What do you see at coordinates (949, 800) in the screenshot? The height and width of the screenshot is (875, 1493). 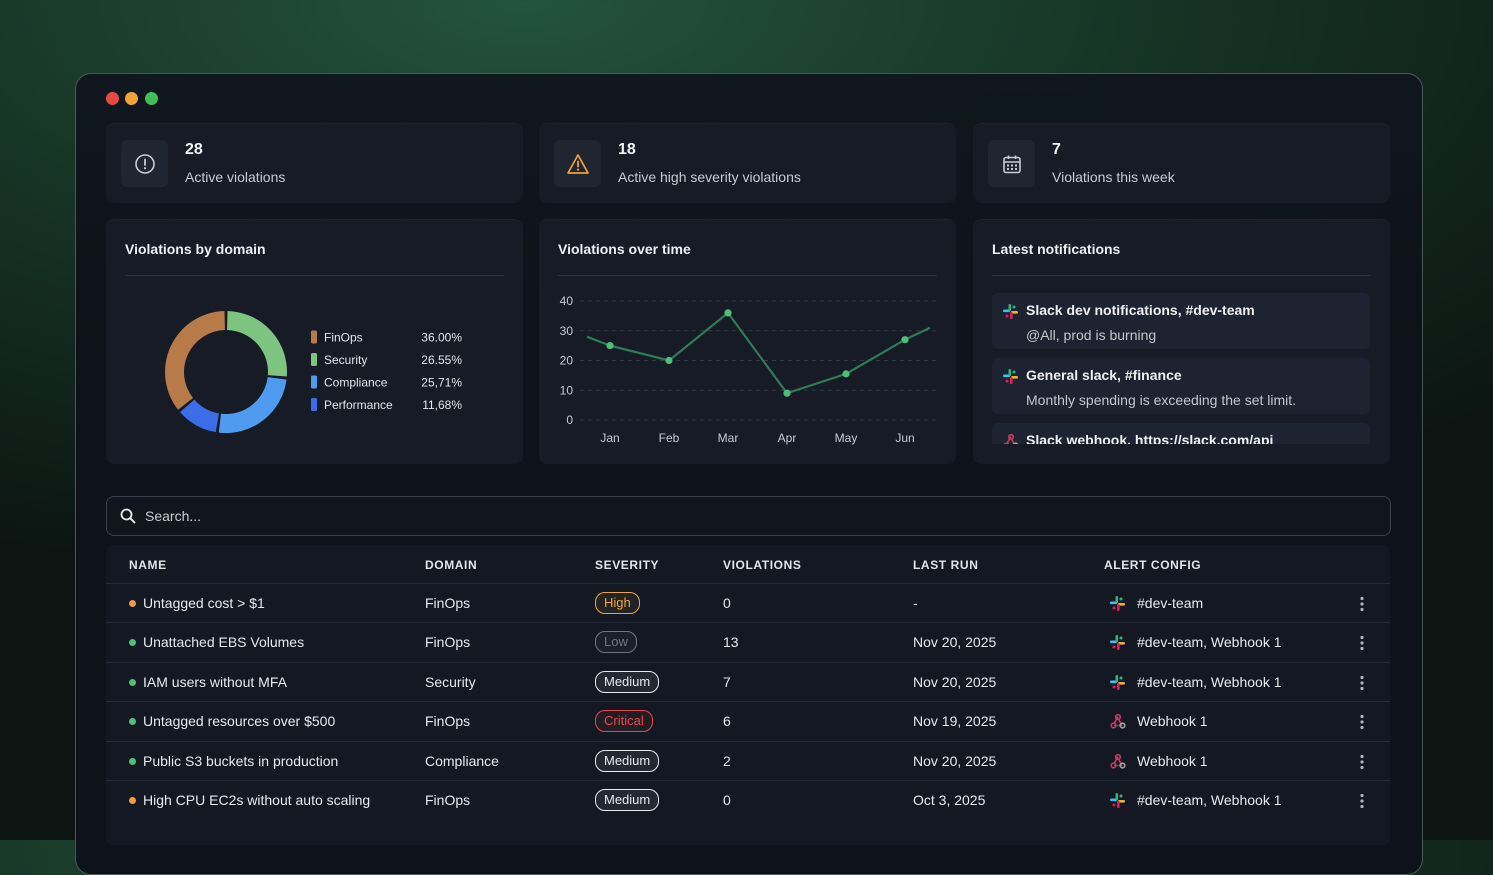 I see `last-run: Oct 3, 2025` at bounding box center [949, 800].